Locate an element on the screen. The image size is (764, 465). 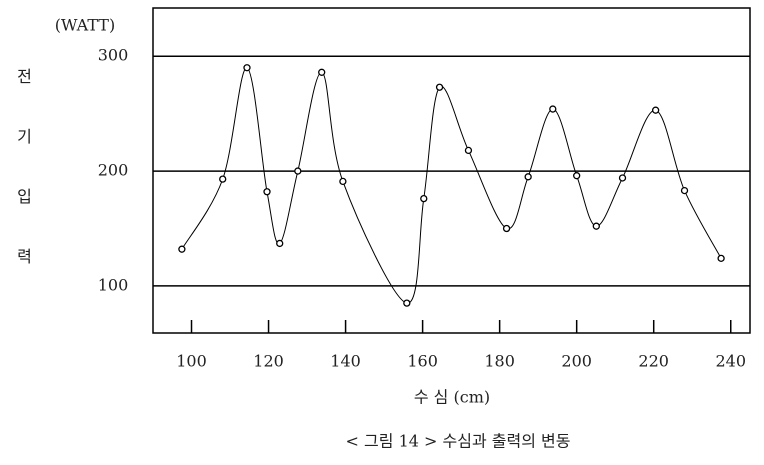
x-tick-label: 240 is located at coordinates (730, 361).